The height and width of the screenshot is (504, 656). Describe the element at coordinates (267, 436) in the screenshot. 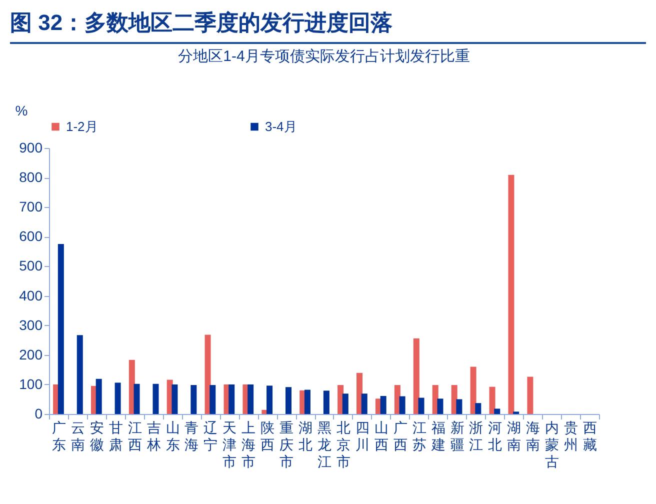

I see `x-tick-label: 陕西` at that location.